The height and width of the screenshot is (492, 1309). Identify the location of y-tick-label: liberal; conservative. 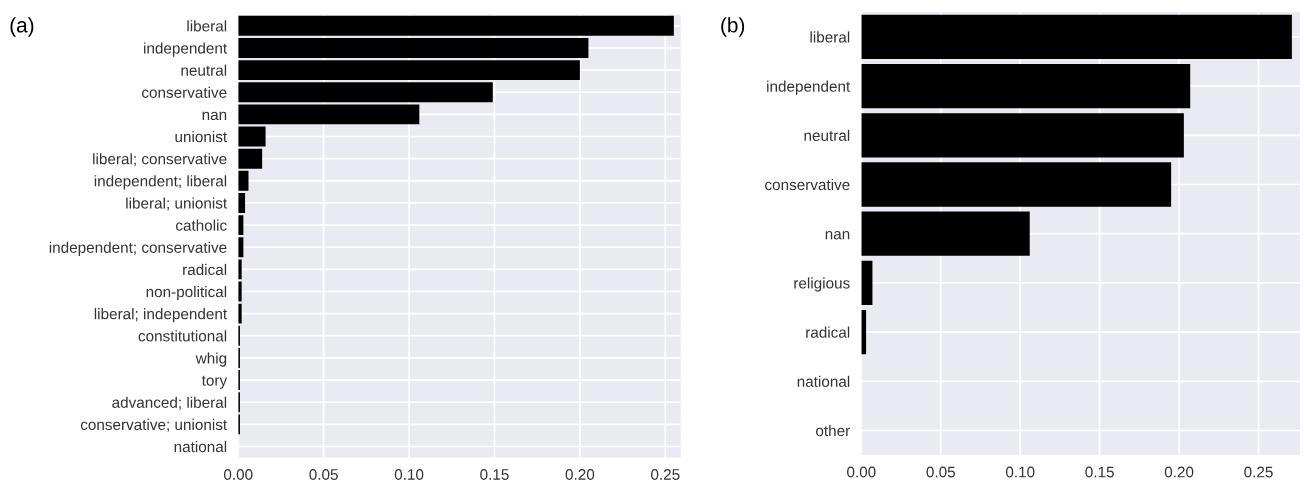
(160, 160).